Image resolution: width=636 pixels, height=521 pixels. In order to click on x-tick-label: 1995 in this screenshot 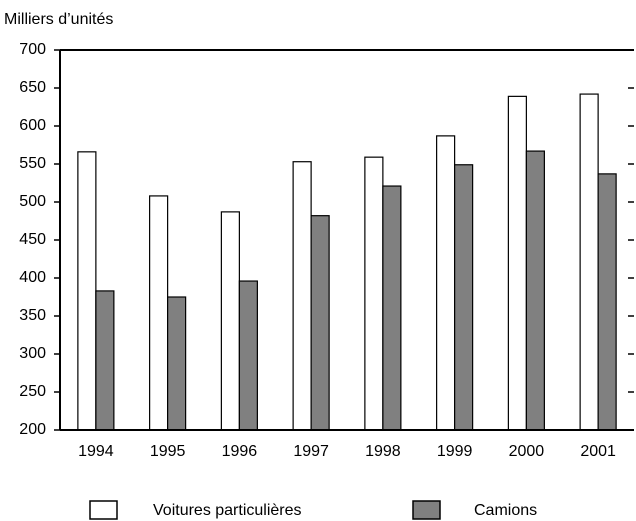, I will do `click(168, 451)`.